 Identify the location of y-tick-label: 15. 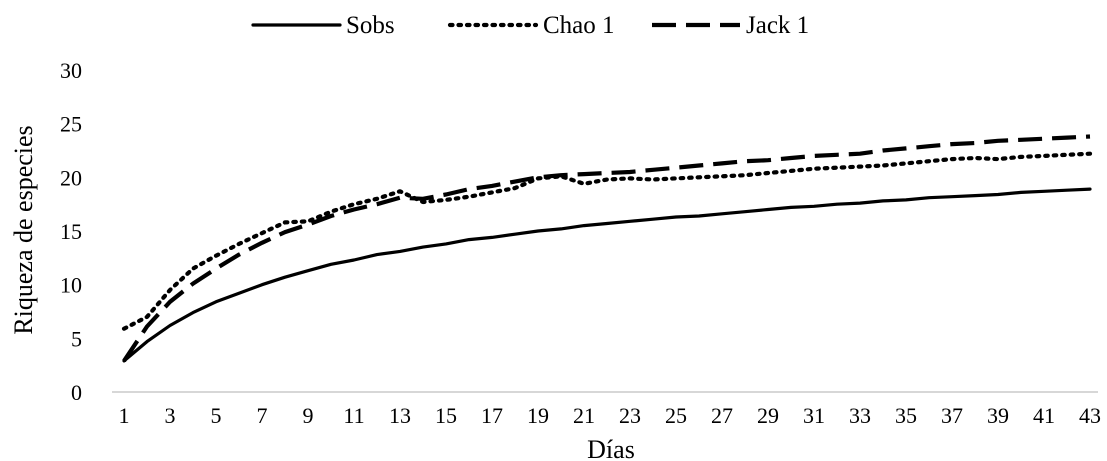
(71, 231).